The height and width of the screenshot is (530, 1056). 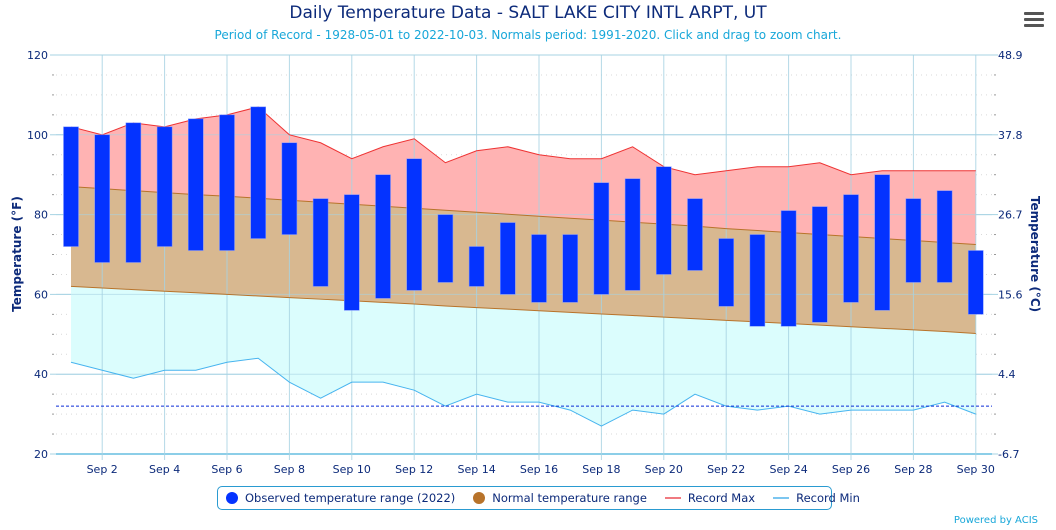 I want to click on y-tick-label-left: 80, so click(x=41, y=215).